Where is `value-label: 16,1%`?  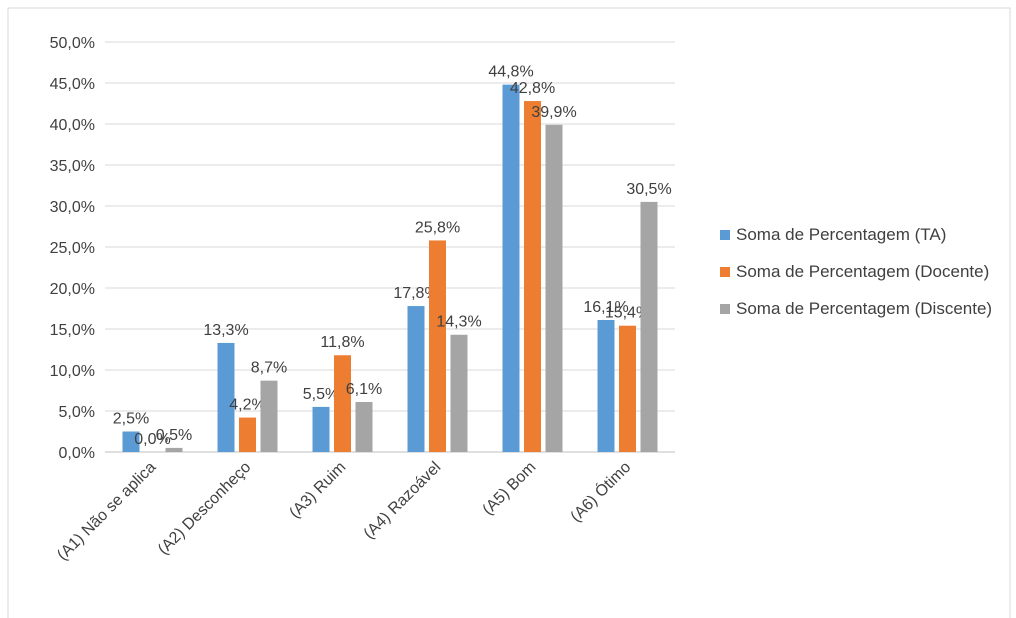
value-label: 16,1% is located at coordinates (605, 307).